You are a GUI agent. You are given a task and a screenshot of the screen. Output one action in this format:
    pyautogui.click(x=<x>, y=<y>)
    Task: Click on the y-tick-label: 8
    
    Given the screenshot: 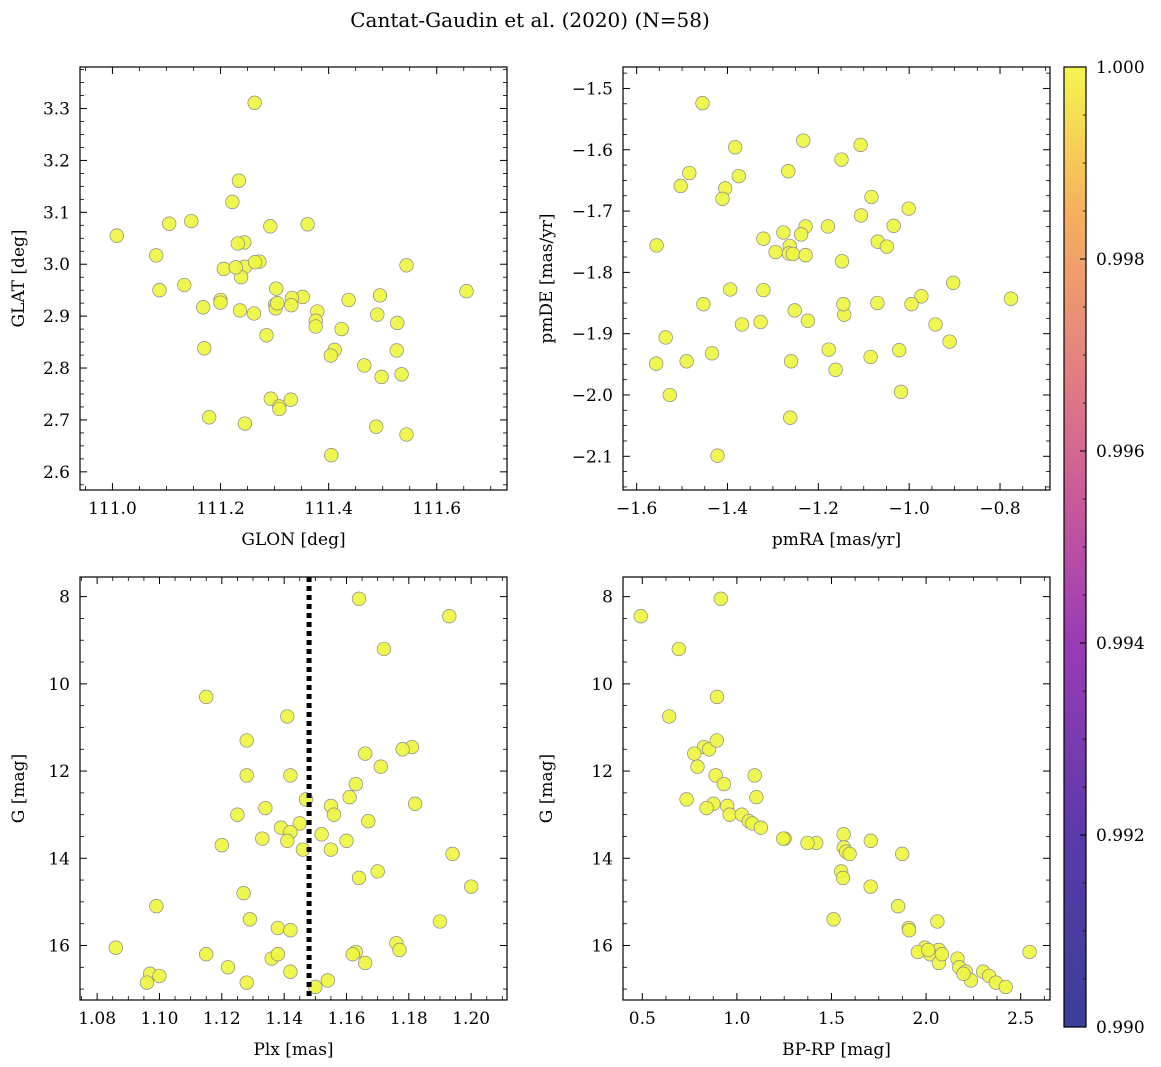 What is the action you would take?
    pyautogui.click(x=607, y=598)
    